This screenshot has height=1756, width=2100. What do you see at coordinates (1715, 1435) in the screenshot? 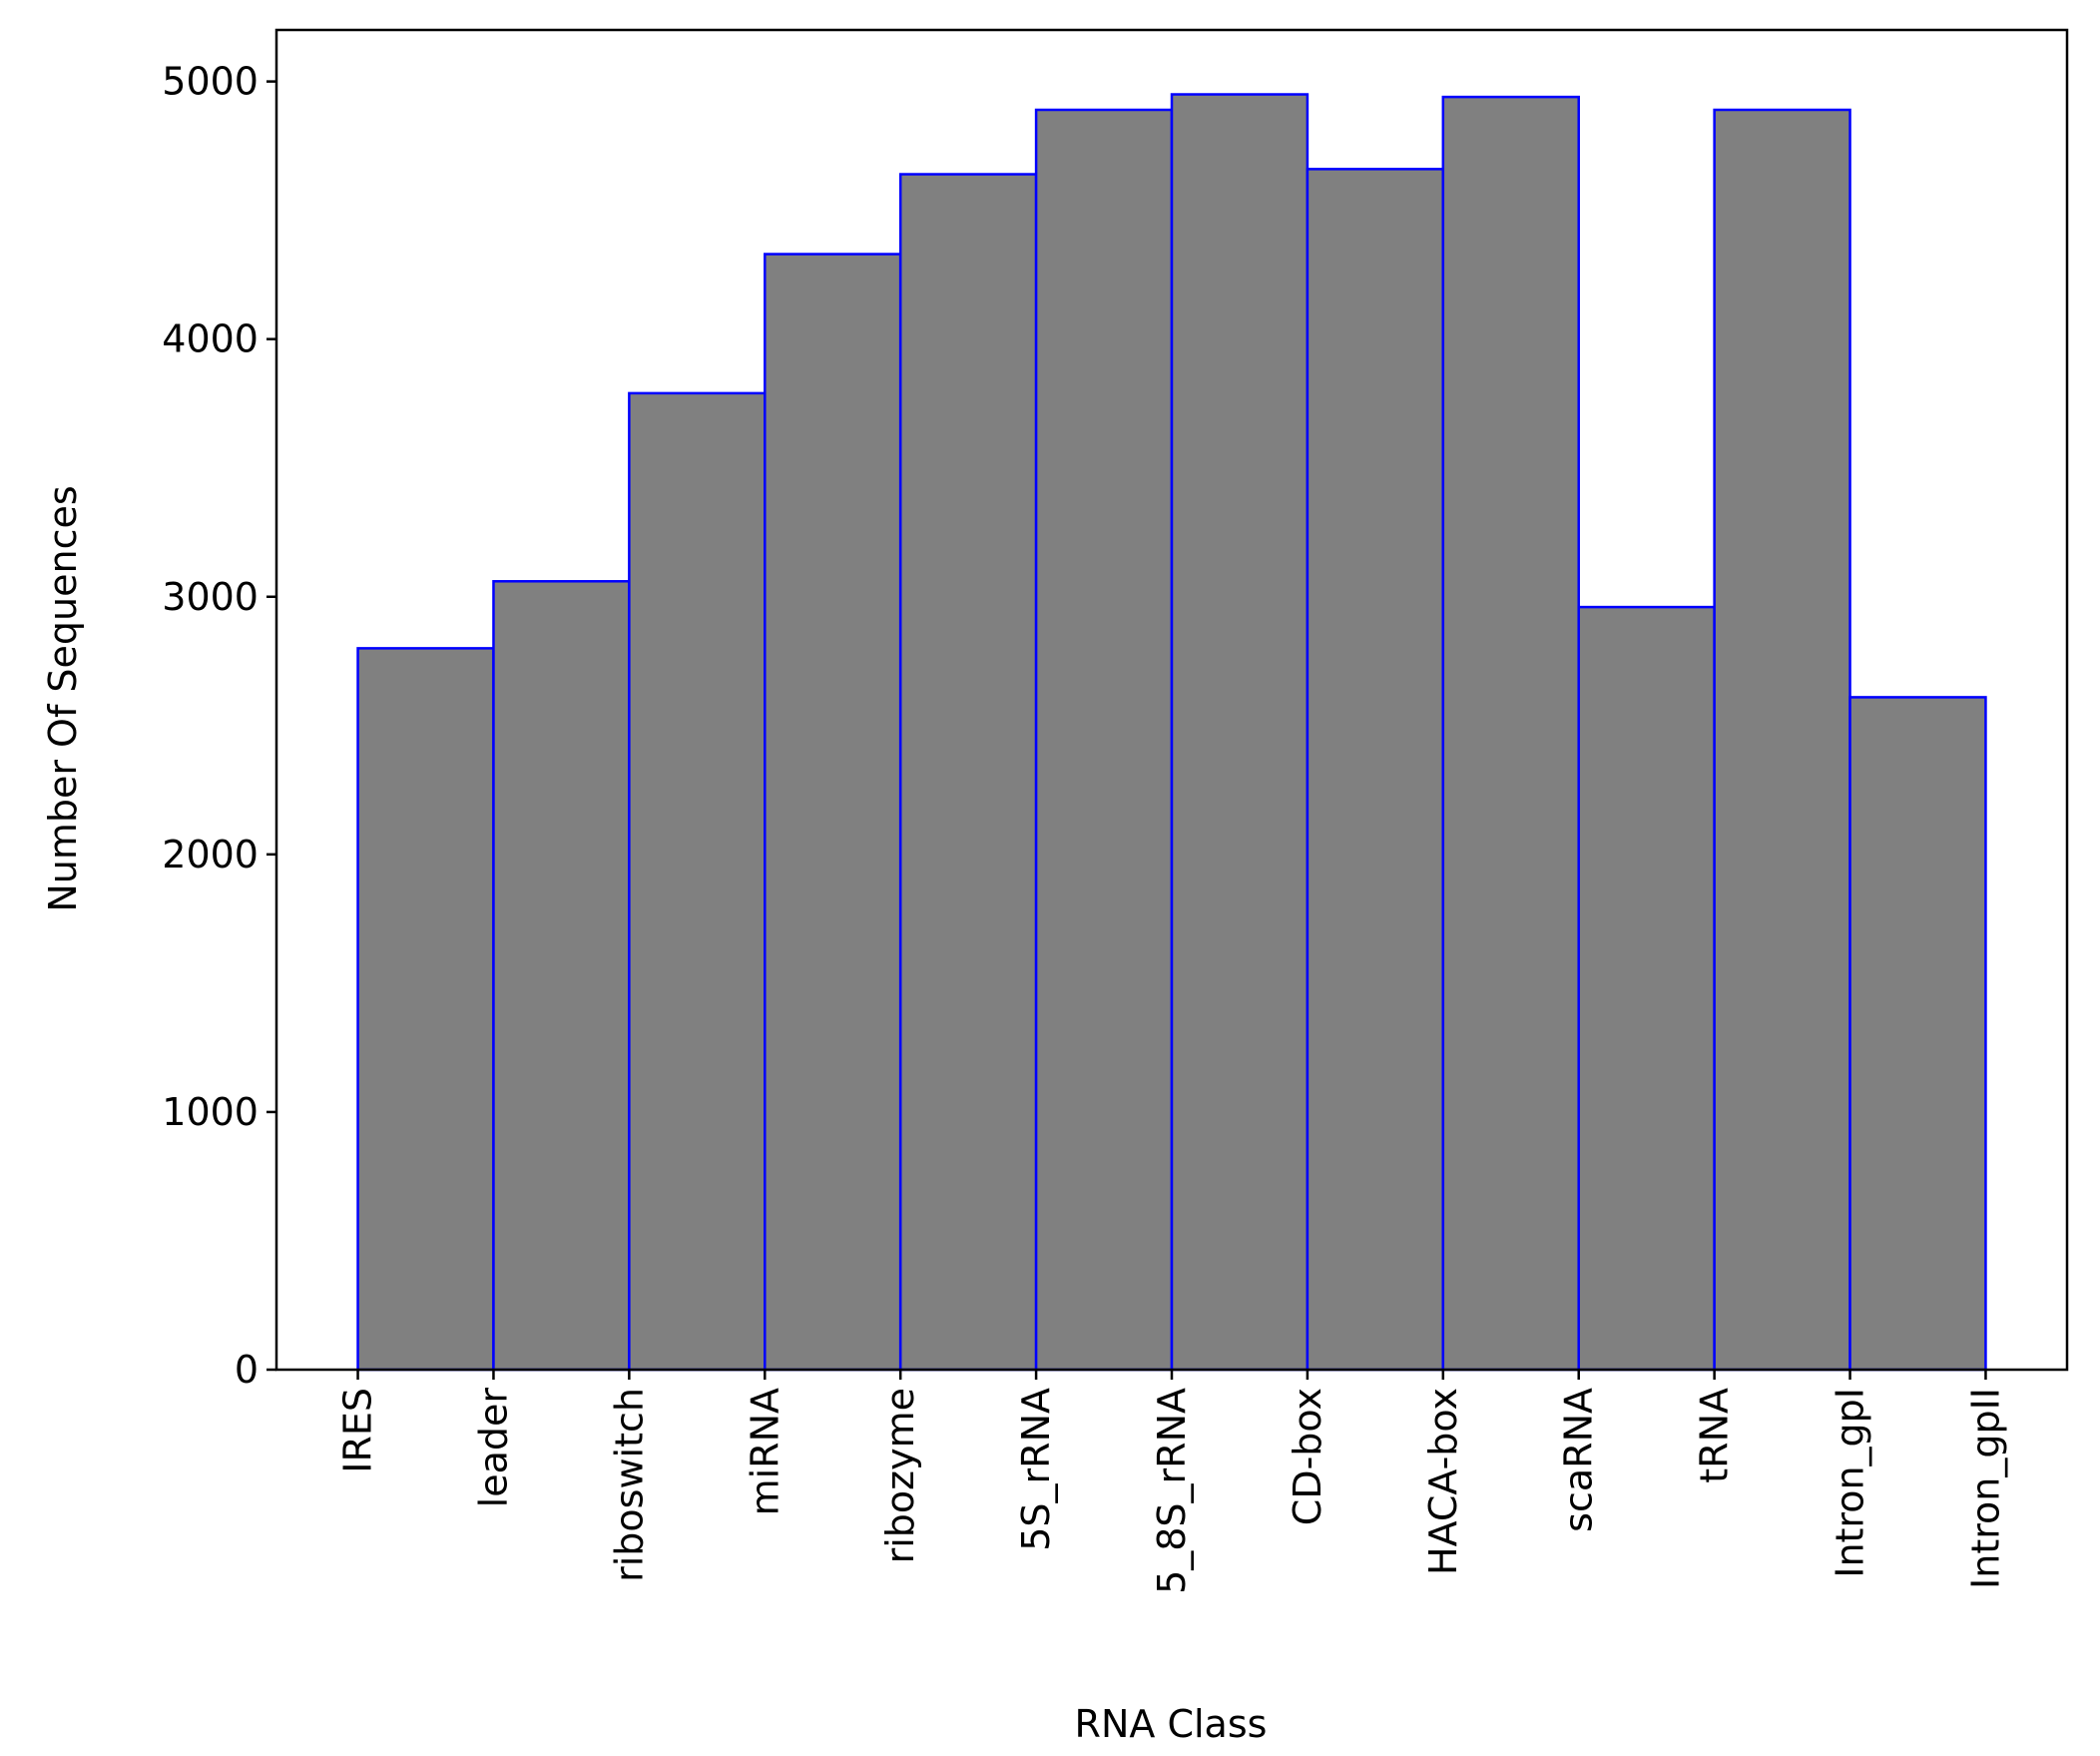
I see `x-tick-label: tRNA` at bounding box center [1715, 1435].